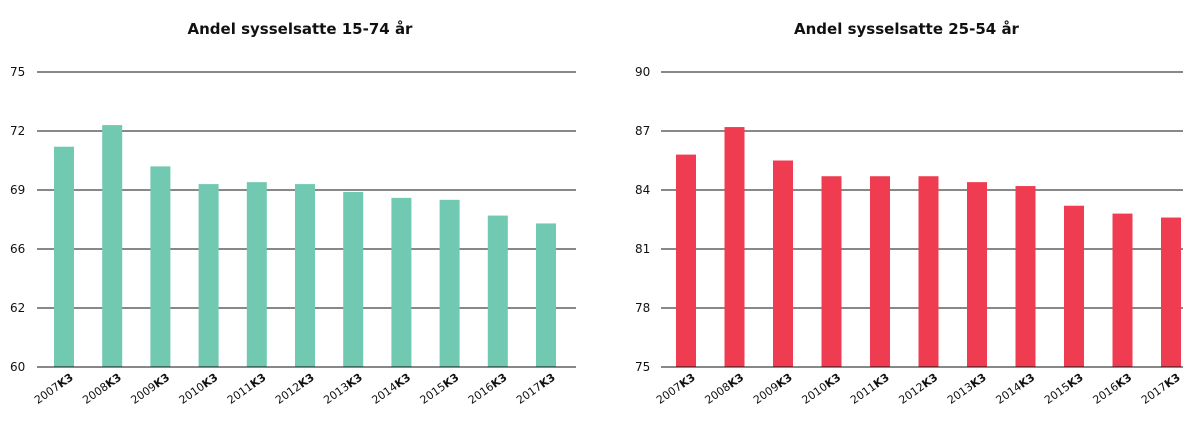 This screenshot has height=422, width=1183. Describe the element at coordinates (17, 131) in the screenshot. I see `y-tick-label: 72` at that location.